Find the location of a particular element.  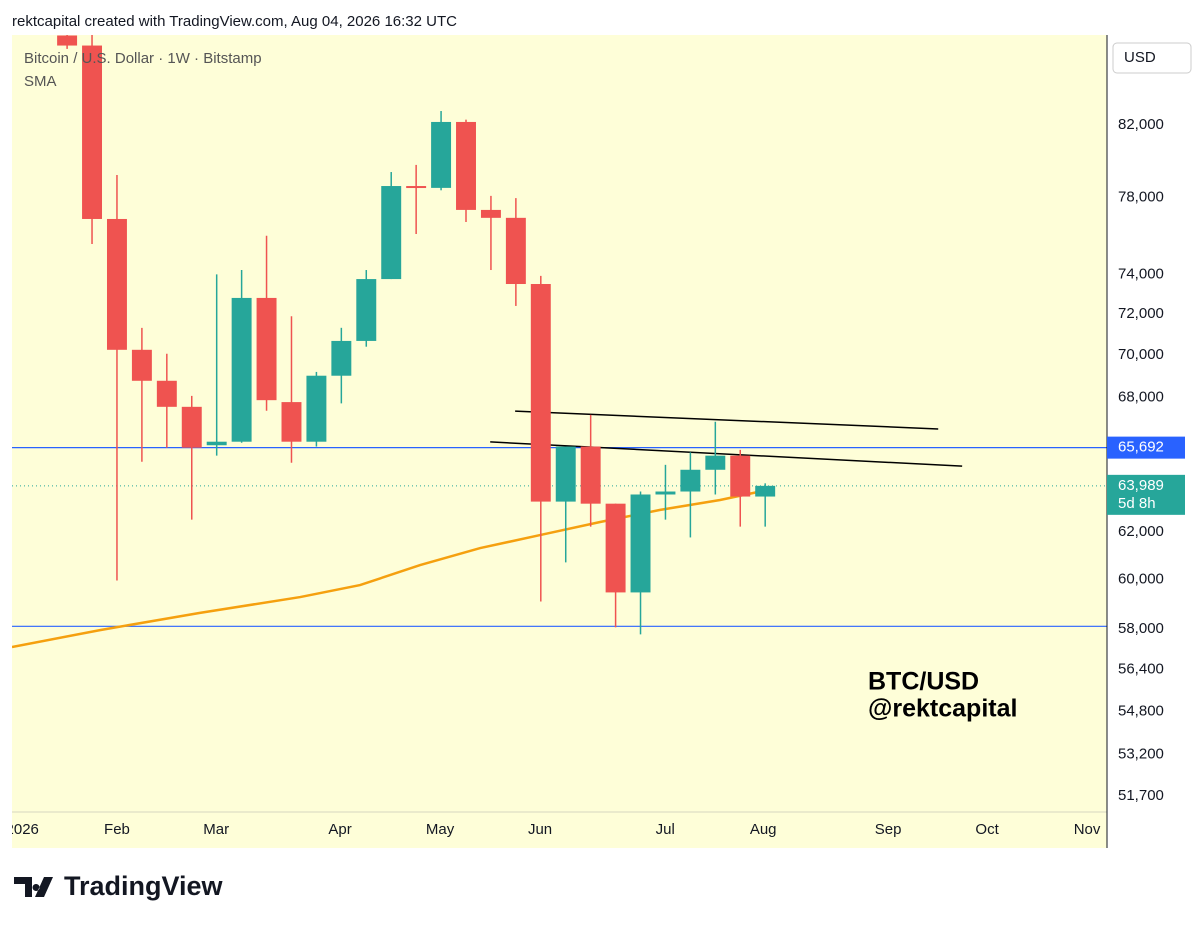

annotation: BTC/USD is located at coordinates (923, 682).